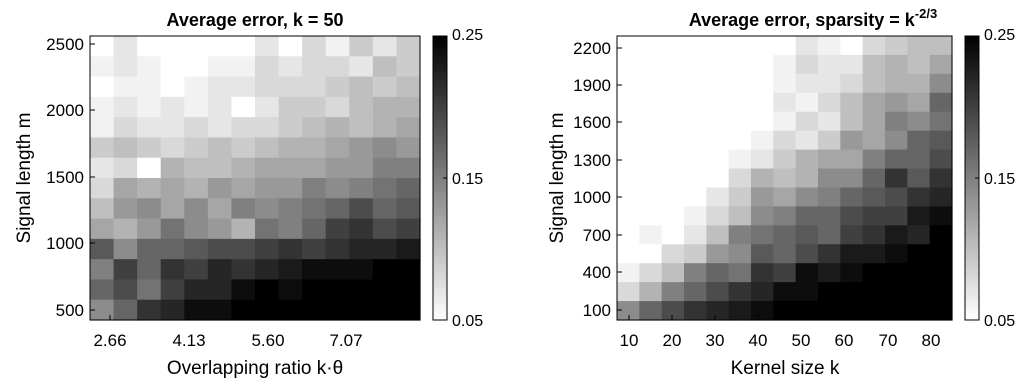 The height and width of the screenshot is (382, 1026). I want to click on y-tick-label: 1000, so click(65, 243).